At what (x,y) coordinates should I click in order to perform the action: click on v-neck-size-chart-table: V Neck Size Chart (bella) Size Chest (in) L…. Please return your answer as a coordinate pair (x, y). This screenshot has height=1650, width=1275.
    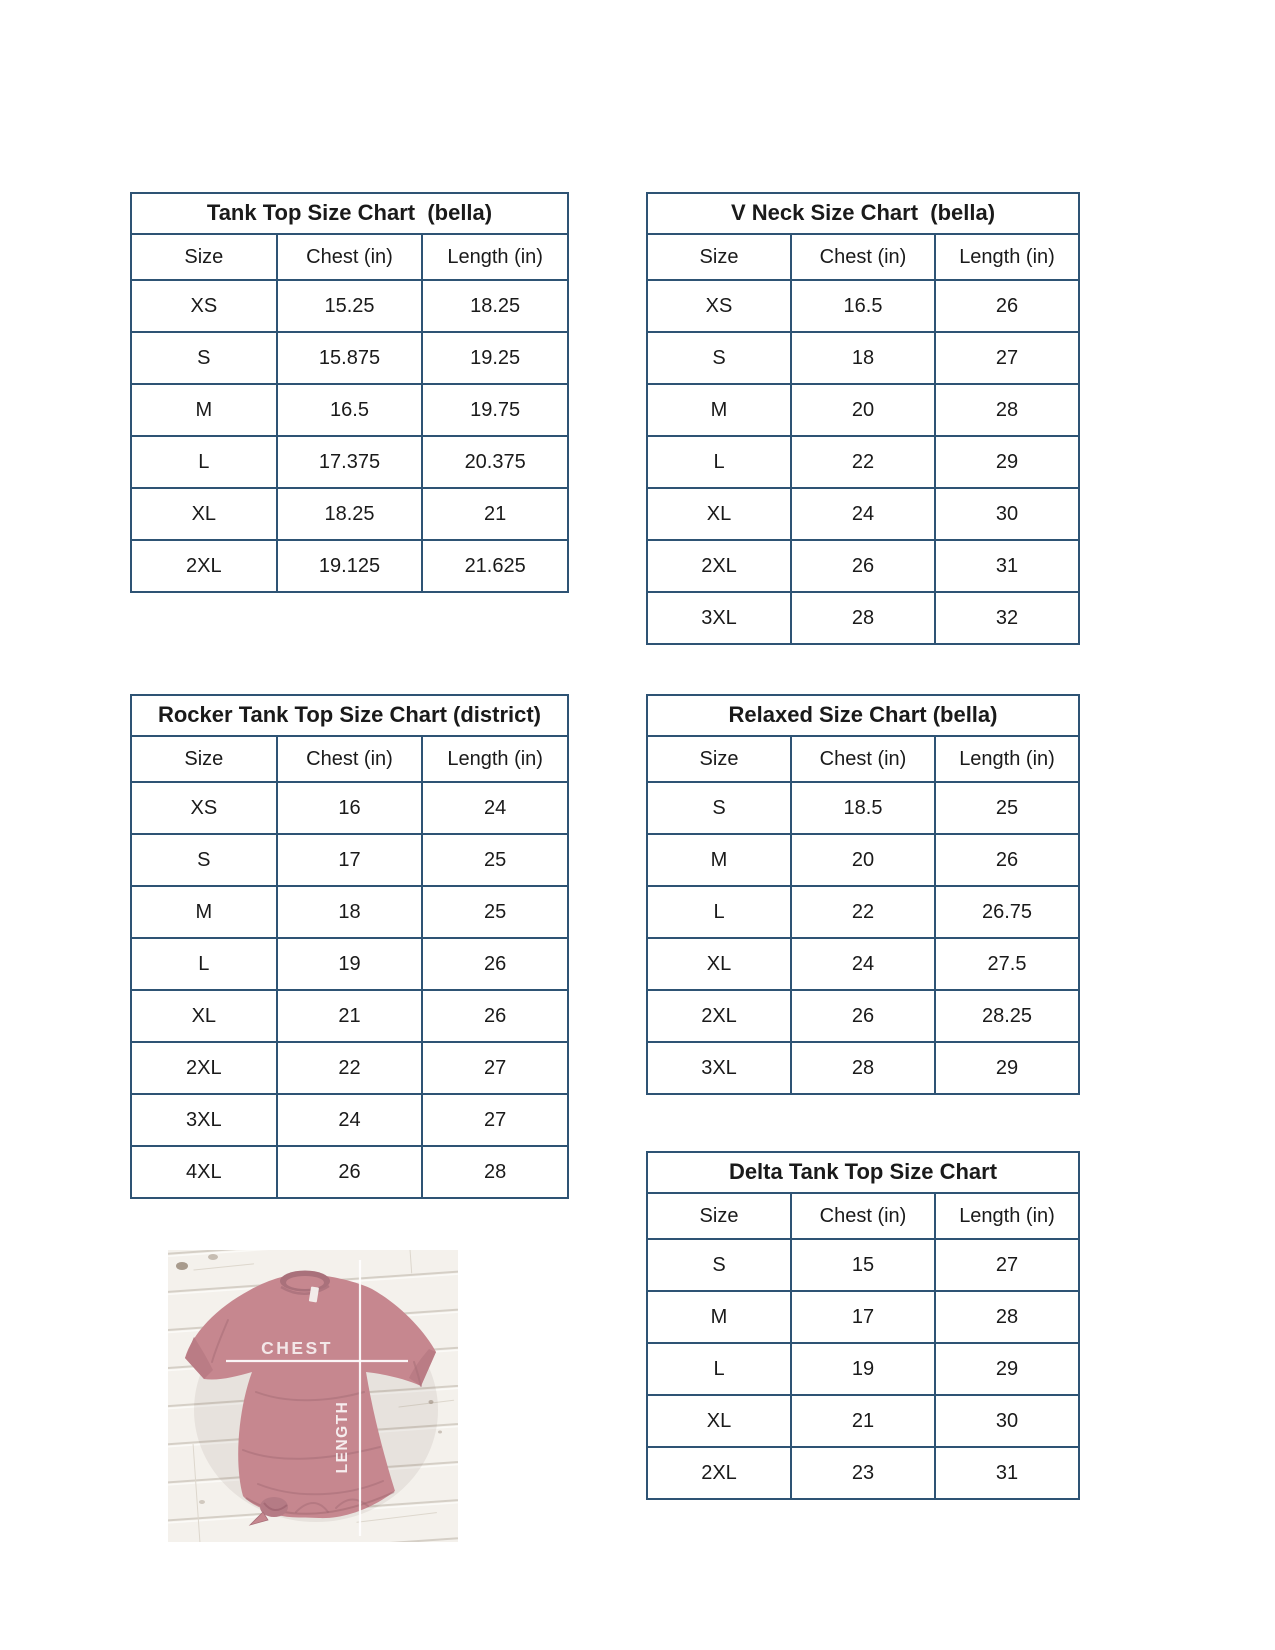
    Looking at the image, I should click on (863, 418).